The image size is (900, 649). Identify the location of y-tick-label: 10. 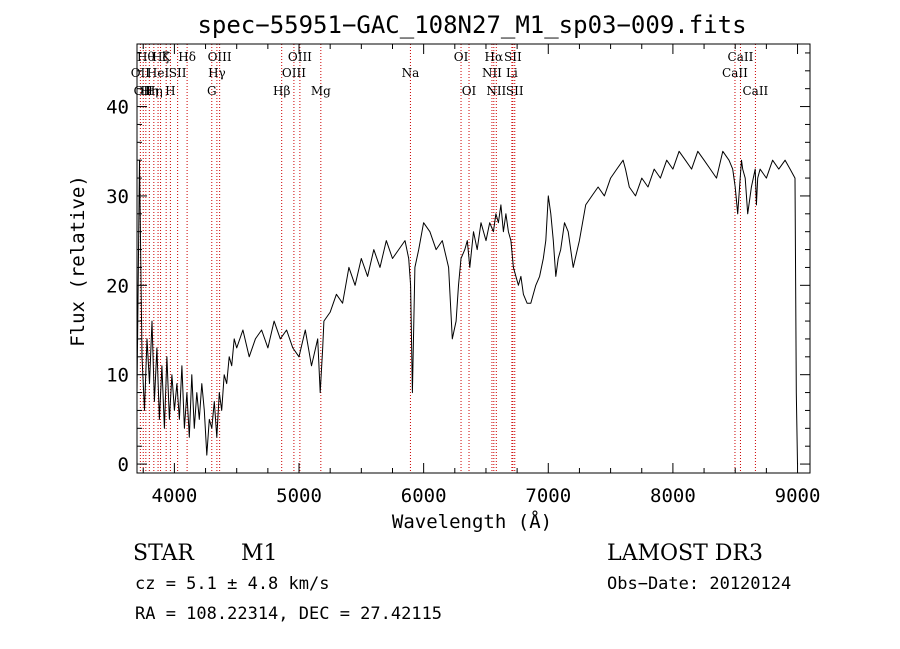
(117, 376).